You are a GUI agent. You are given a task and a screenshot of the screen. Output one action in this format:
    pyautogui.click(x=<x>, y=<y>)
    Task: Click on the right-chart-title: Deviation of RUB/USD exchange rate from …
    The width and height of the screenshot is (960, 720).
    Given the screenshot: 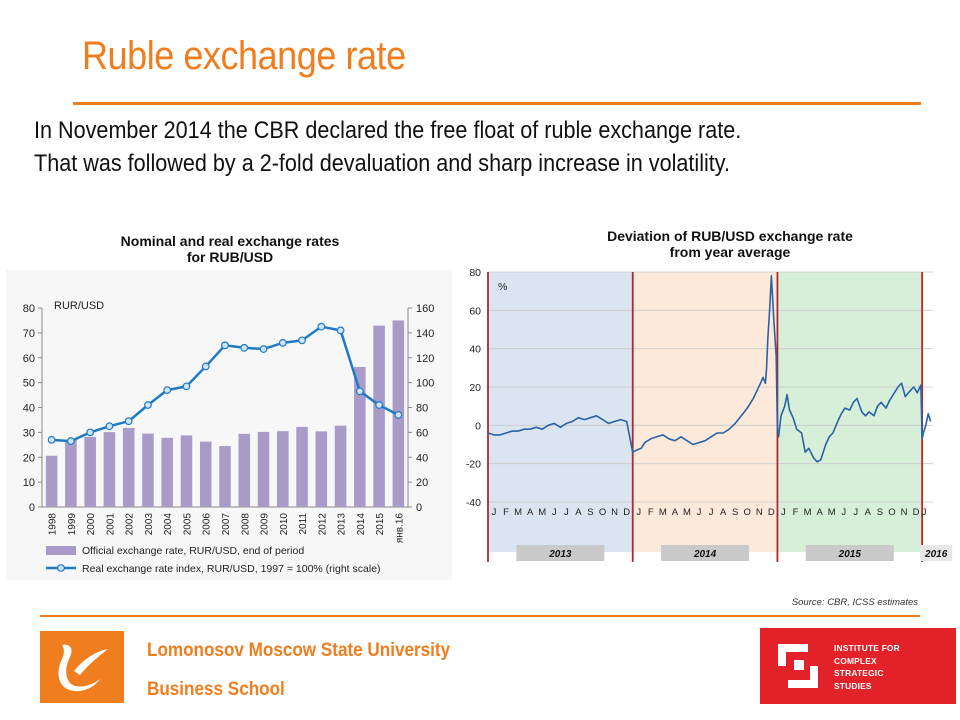 What is the action you would take?
    pyautogui.click(x=730, y=244)
    